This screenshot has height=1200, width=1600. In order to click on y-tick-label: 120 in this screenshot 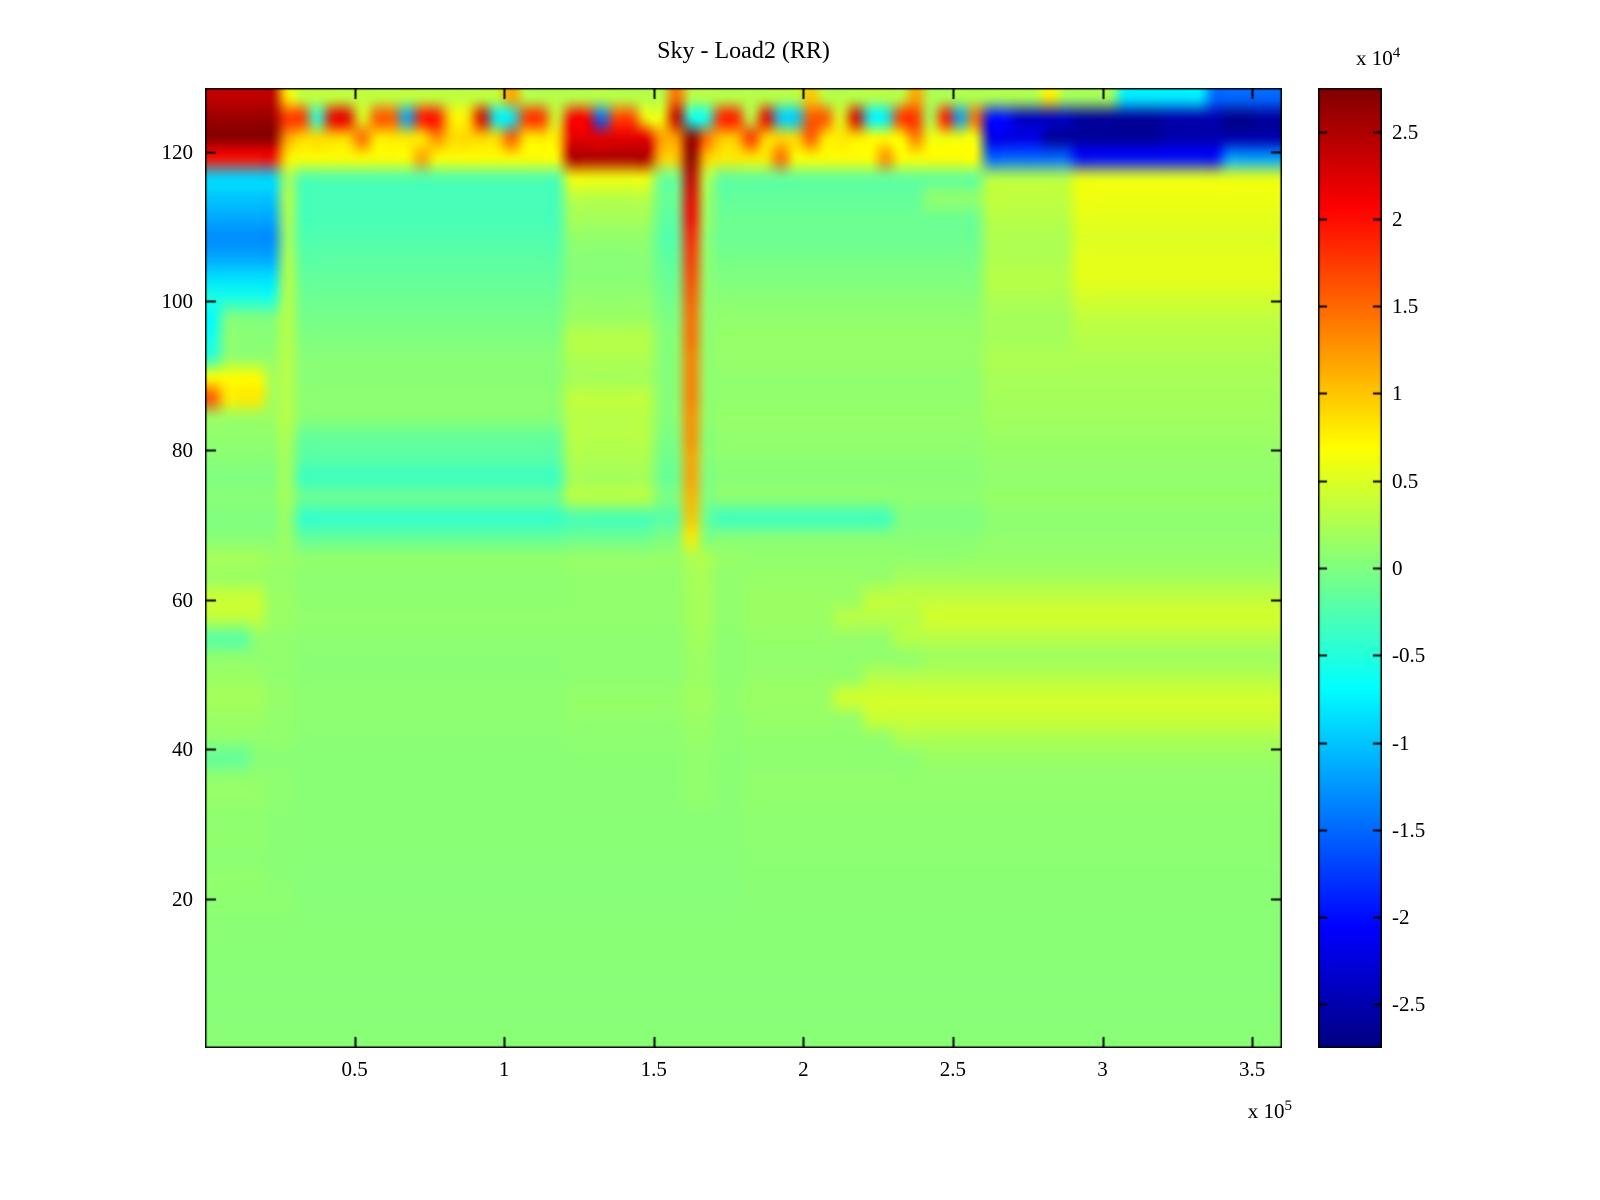, I will do `click(177, 151)`.